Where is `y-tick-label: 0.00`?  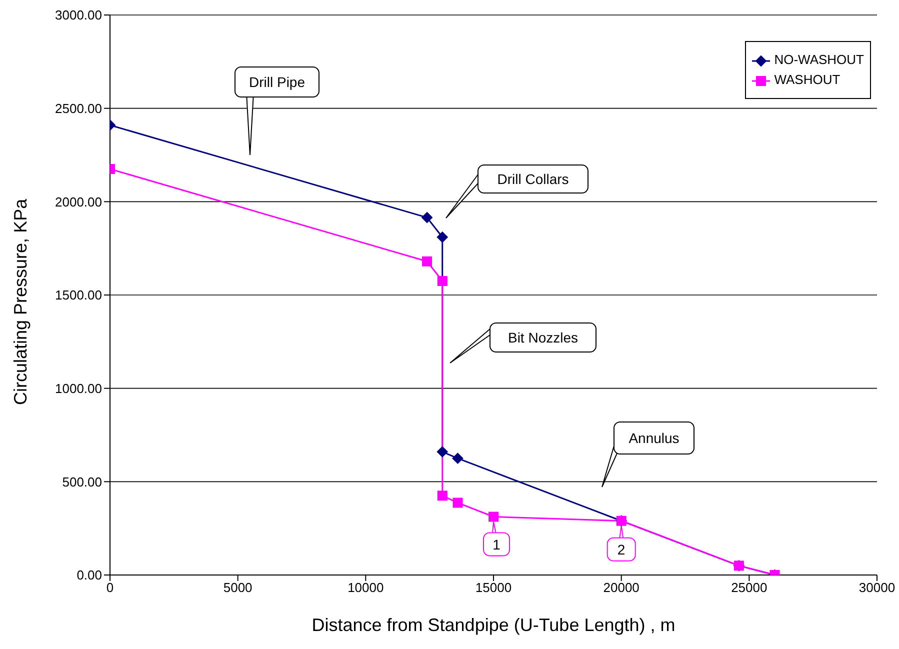
y-tick-label: 0.00 is located at coordinates (89, 575).